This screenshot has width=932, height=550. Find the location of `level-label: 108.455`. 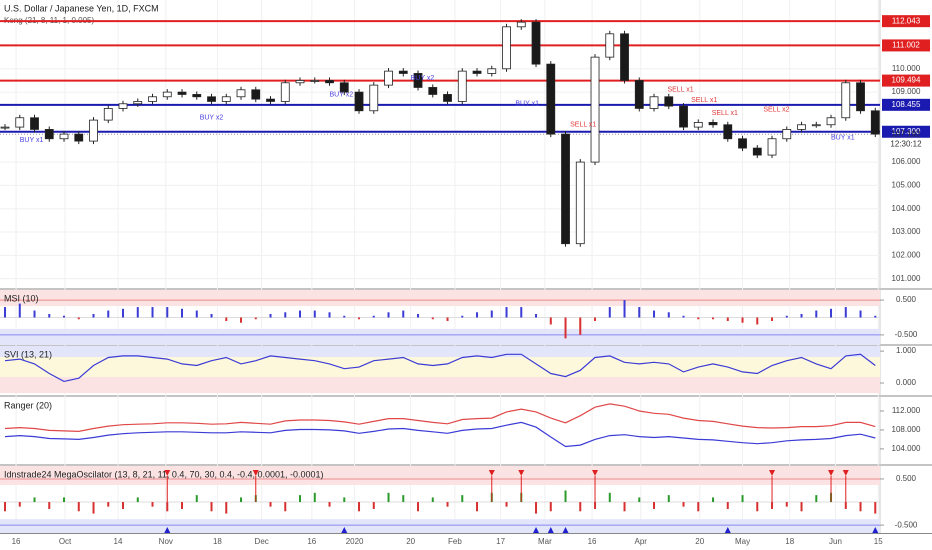

level-label: 108.455 is located at coordinates (906, 104).